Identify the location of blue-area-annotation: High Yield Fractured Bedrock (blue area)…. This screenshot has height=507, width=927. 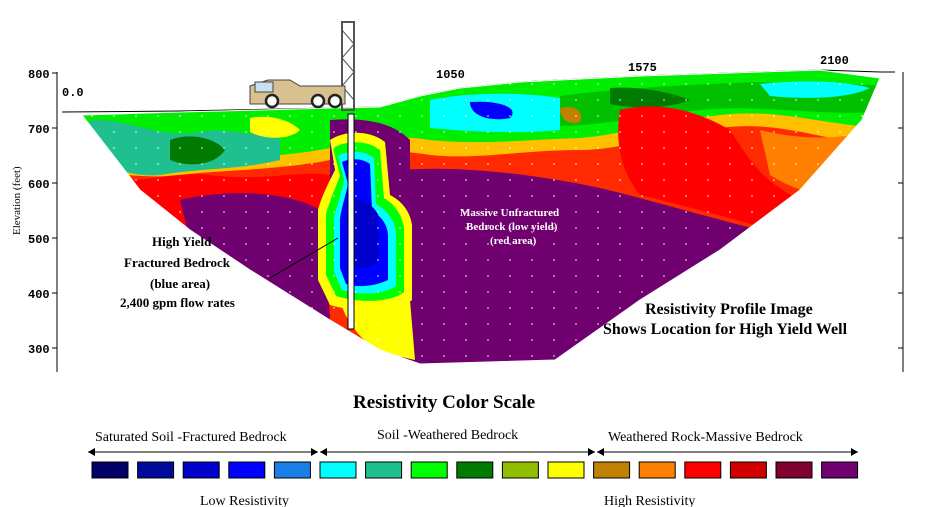
(229, 272).